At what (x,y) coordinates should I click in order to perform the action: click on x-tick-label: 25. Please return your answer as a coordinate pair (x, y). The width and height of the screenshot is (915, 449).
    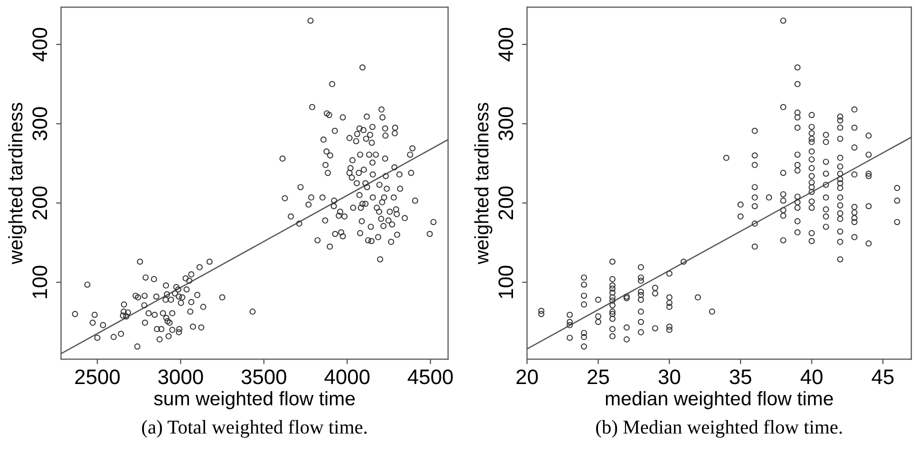
    Looking at the image, I should click on (598, 376).